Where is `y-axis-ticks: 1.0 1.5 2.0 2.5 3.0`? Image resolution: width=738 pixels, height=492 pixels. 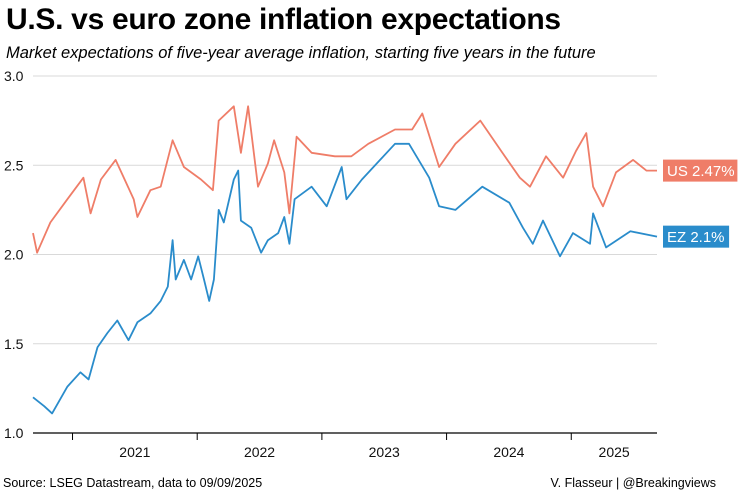 y-axis-ticks: 1.0 1.5 2.0 2.5 3.0 is located at coordinates (14, 254).